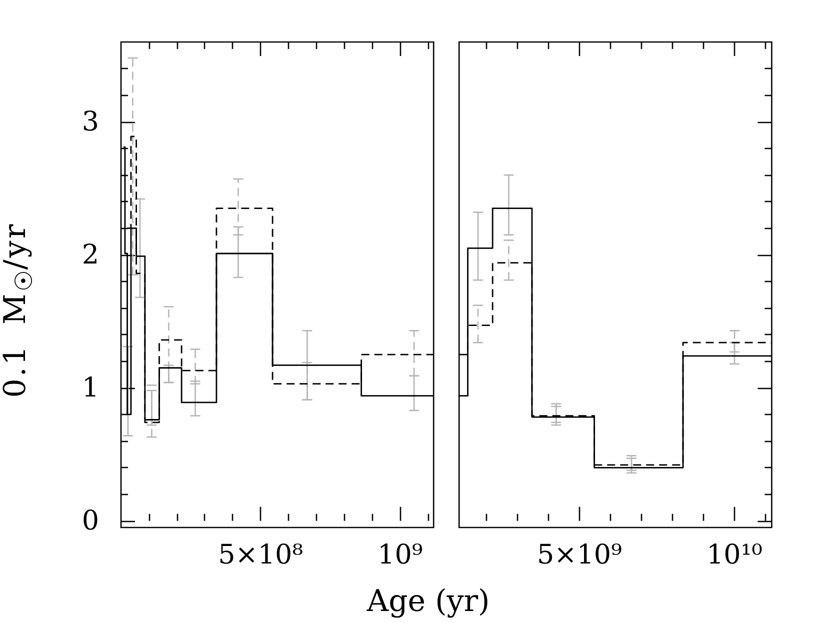 The width and height of the screenshot is (830, 623). Describe the element at coordinates (400, 555) in the screenshot. I see `x-tick-label: 10⁹` at that location.